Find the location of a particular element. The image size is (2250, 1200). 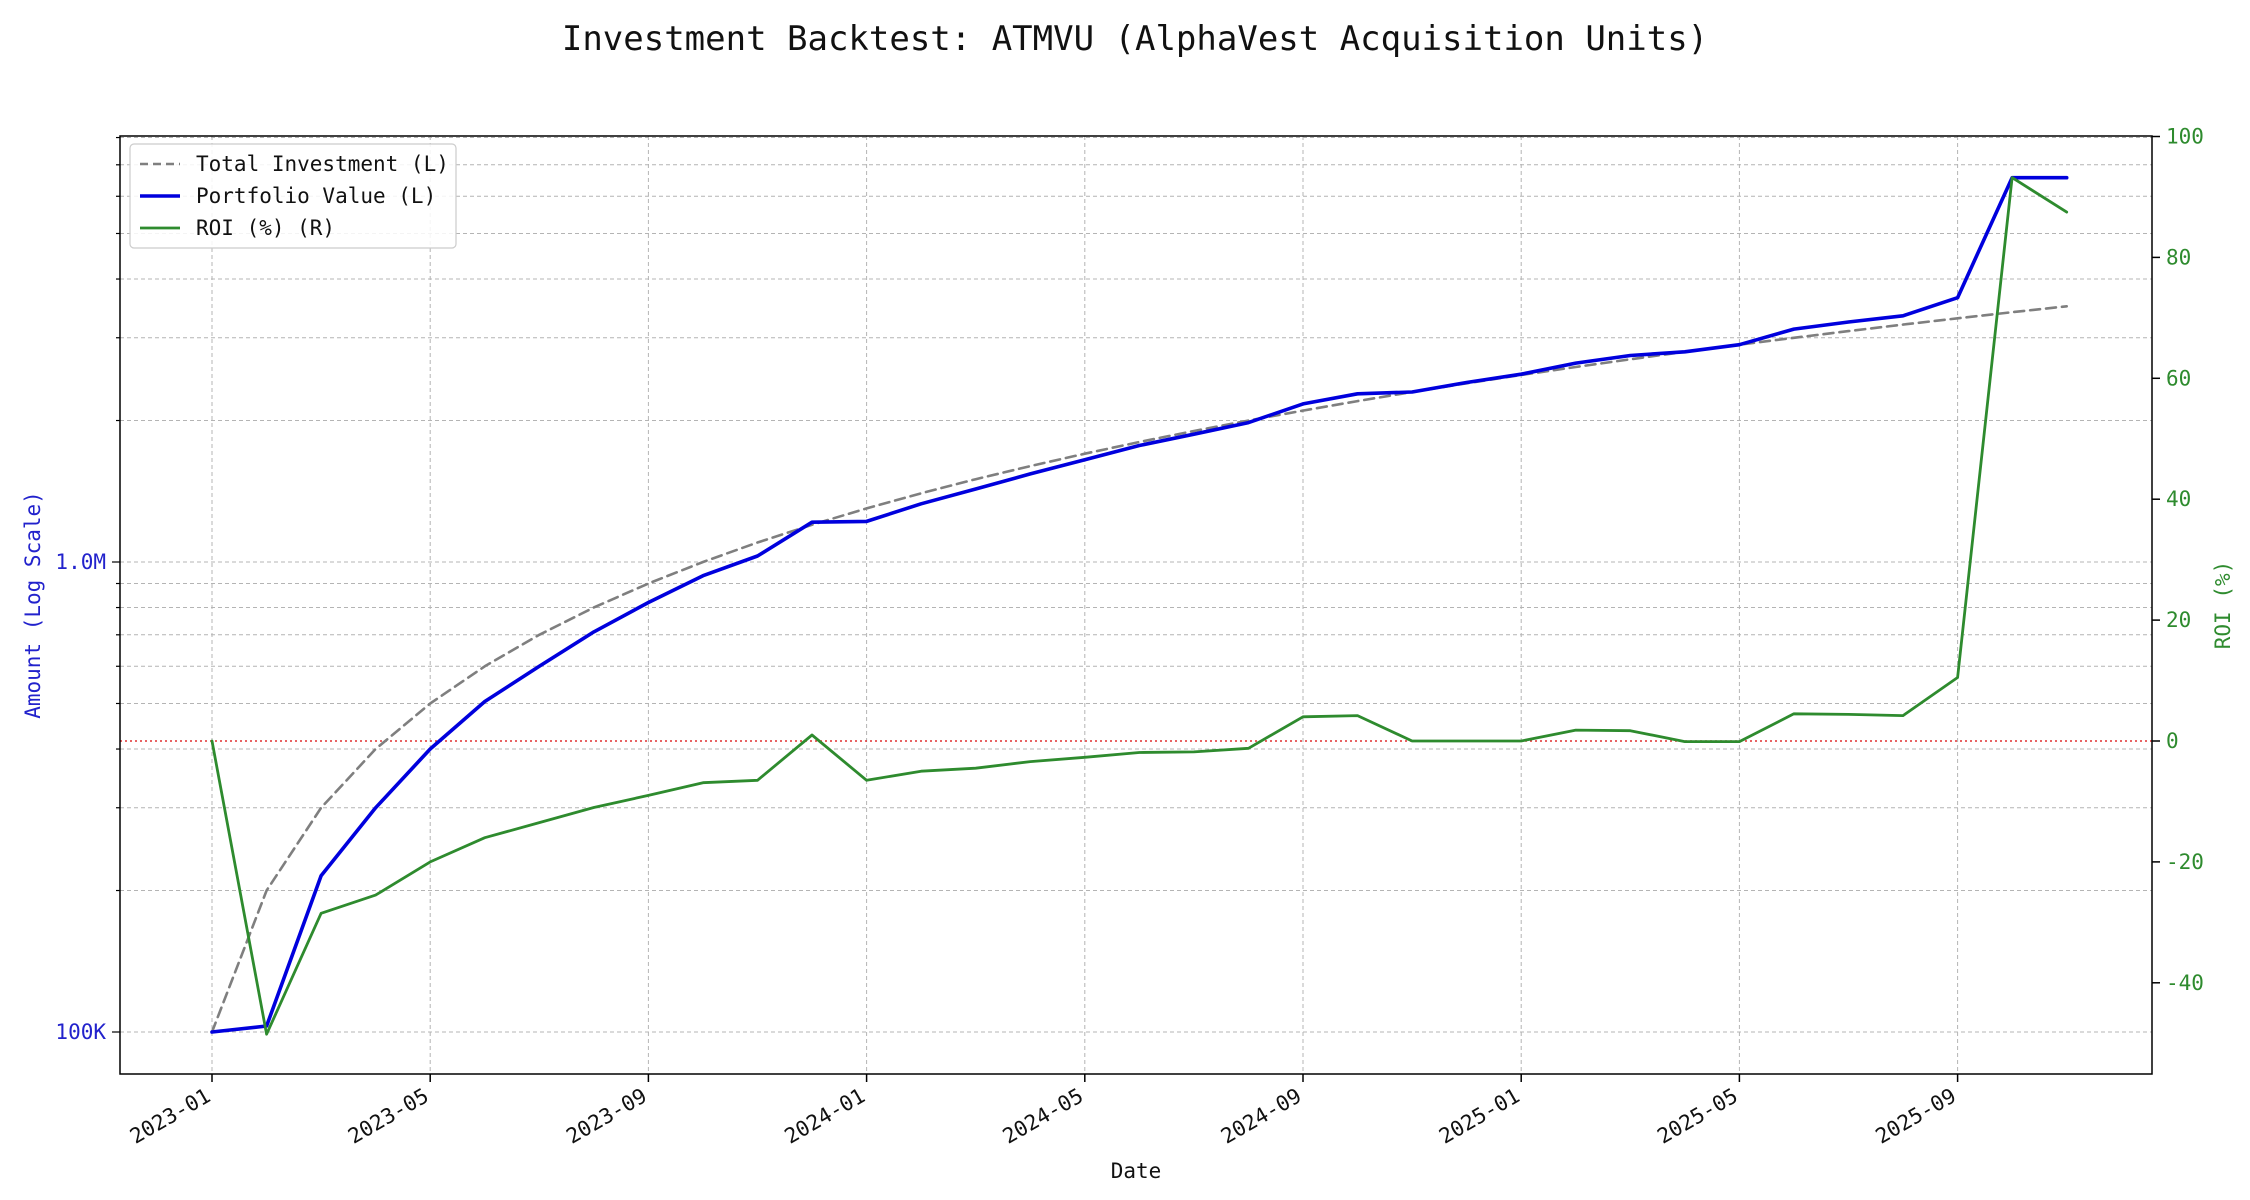

x-tick-label: 2025-01 is located at coordinates (1479, 1116).